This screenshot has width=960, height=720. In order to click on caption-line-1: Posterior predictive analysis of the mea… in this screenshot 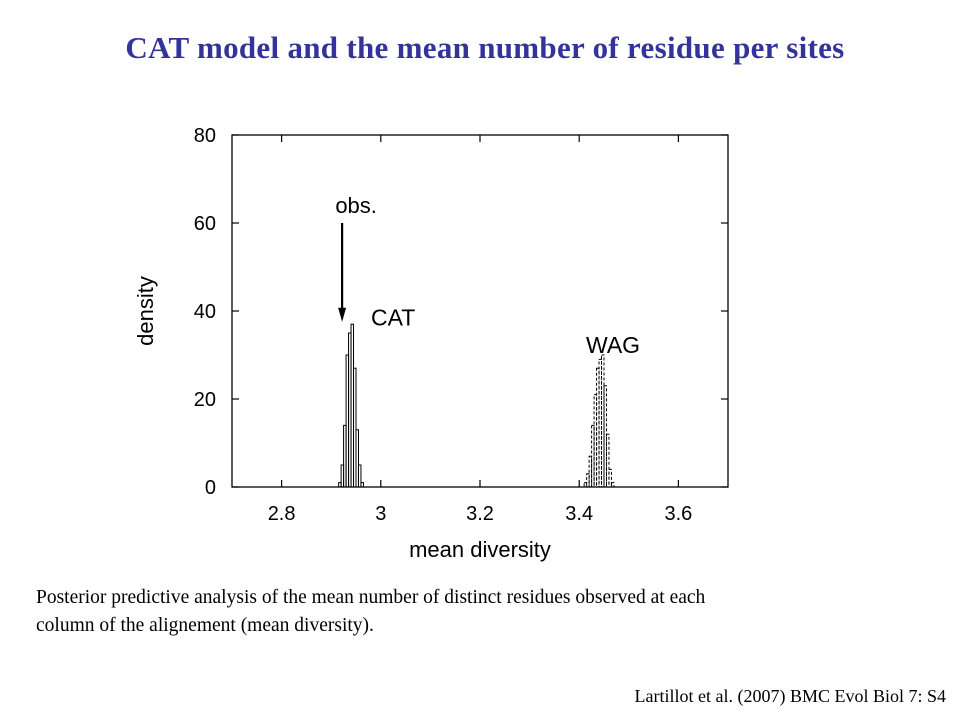, I will do `click(371, 597)`.